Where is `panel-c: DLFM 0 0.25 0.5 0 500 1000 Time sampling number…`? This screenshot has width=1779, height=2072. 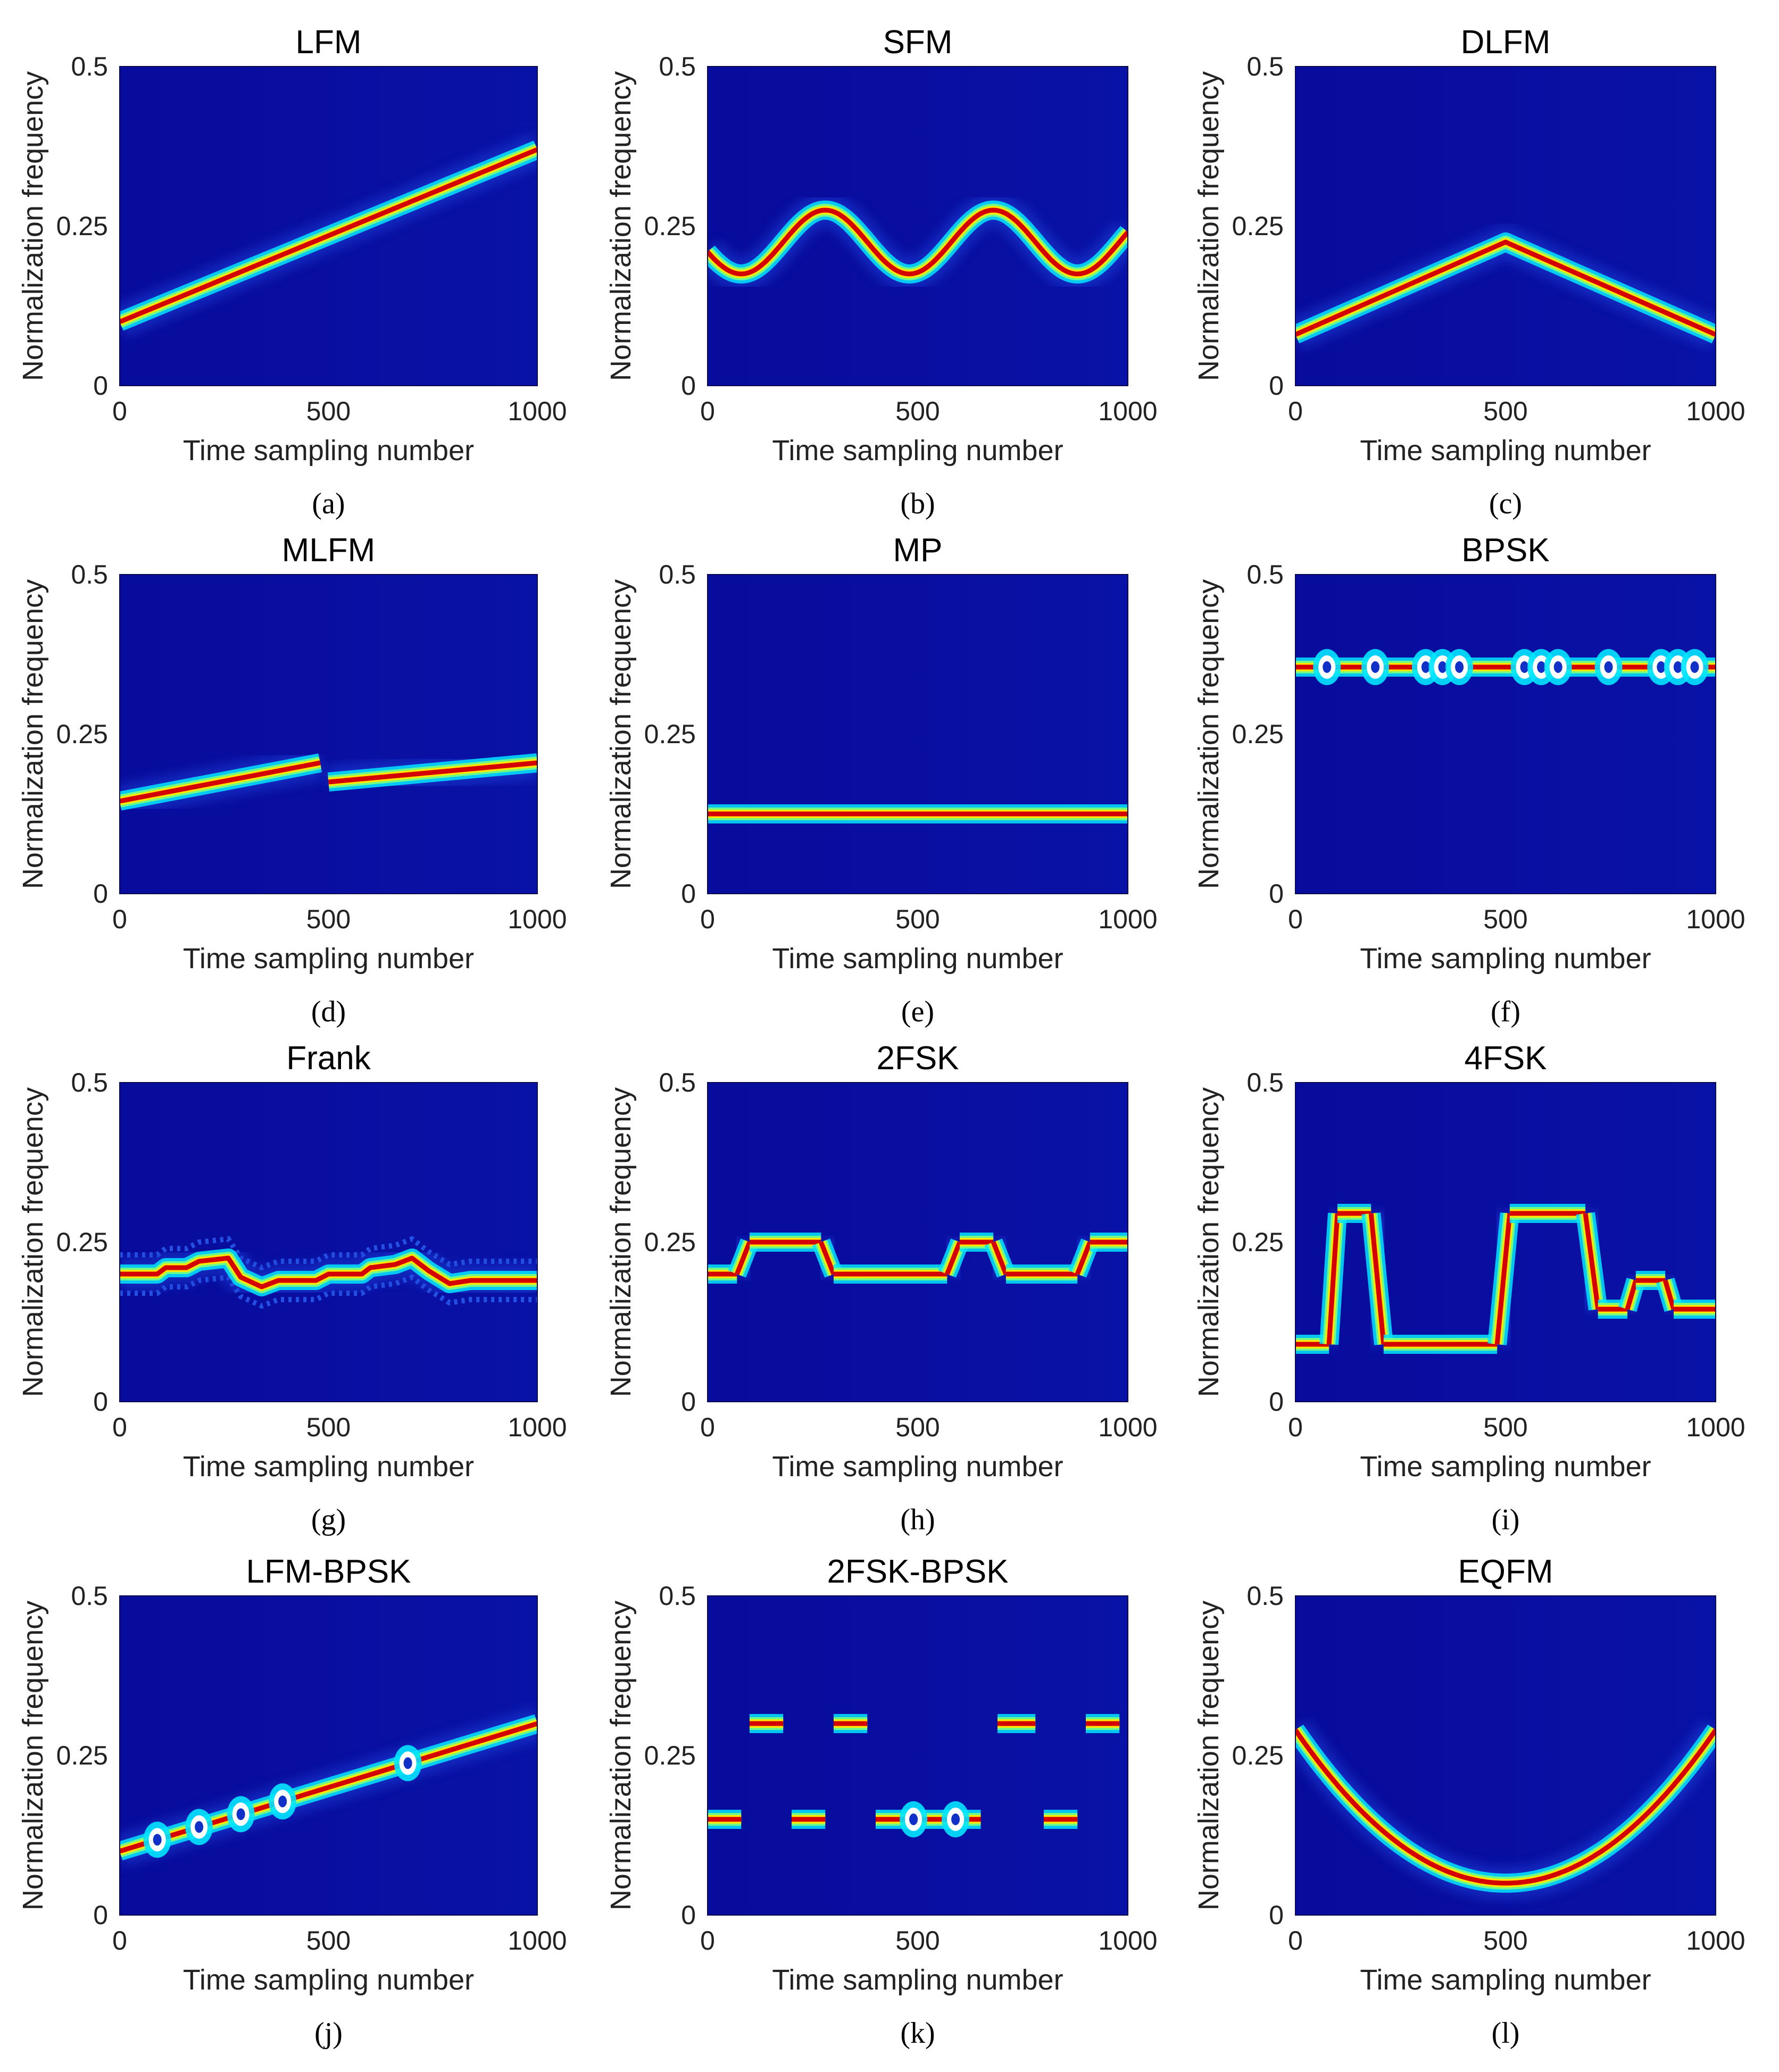
panel-c: DLFM 0 0.25 0.5 0 500 1000 Time sampling number… is located at coordinates (1469, 272).